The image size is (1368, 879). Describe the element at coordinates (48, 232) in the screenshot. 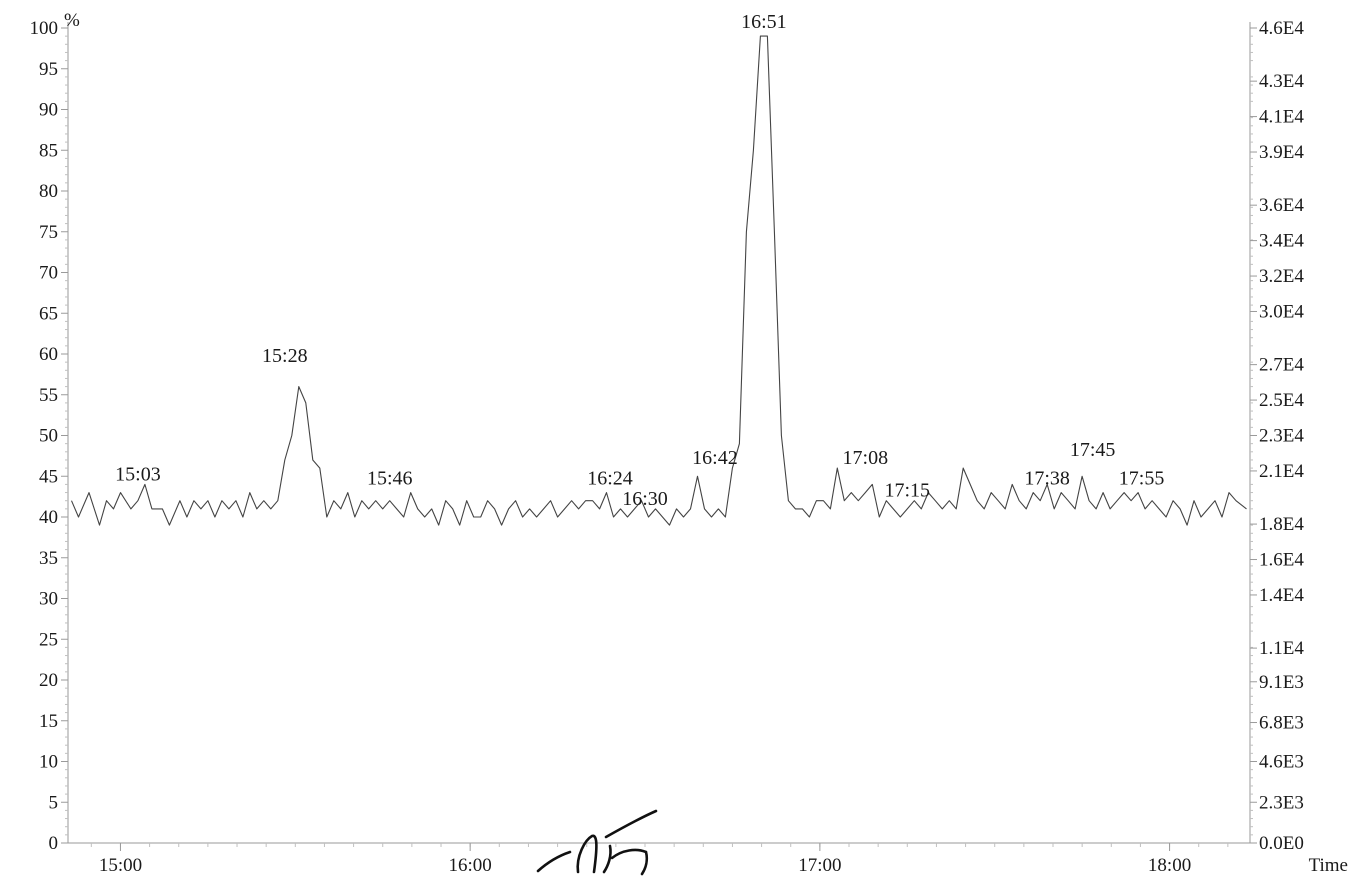

I see `y-tick-label: 75` at that location.